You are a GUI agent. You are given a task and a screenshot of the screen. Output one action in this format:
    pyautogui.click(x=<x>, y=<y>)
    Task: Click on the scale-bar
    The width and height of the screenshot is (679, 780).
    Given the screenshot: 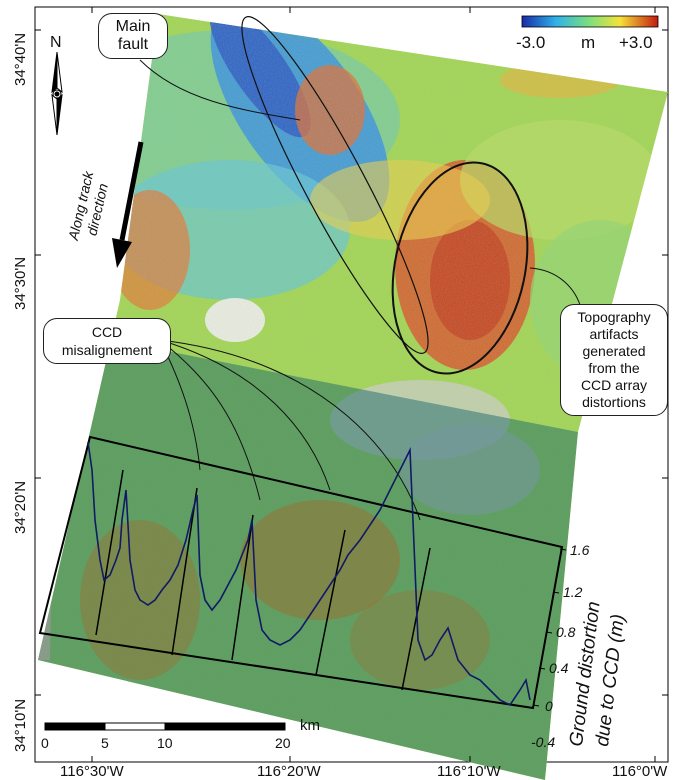 What is the action you would take?
    pyautogui.click(x=165, y=726)
    